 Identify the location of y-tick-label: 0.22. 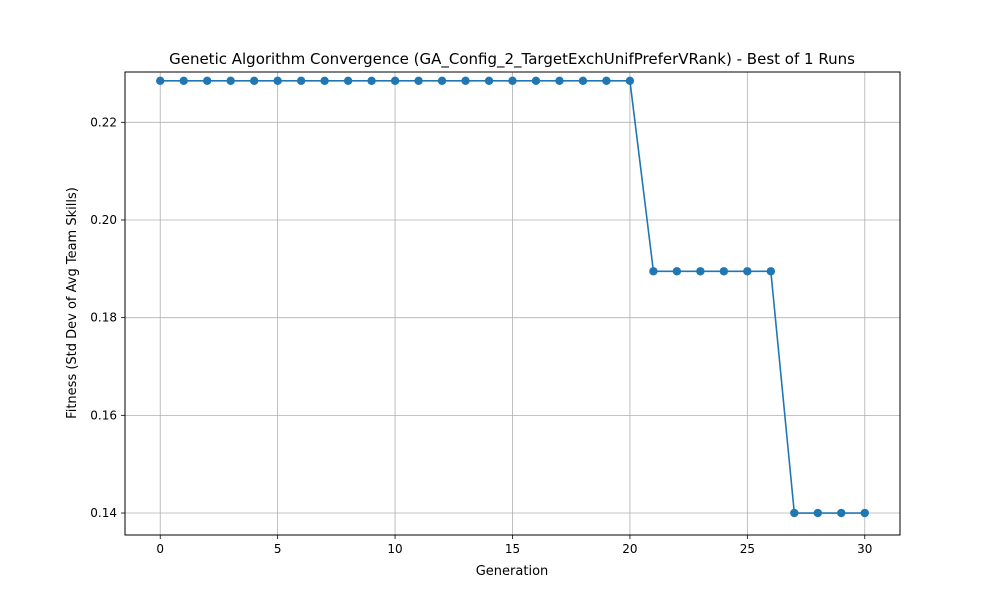
(103, 122).